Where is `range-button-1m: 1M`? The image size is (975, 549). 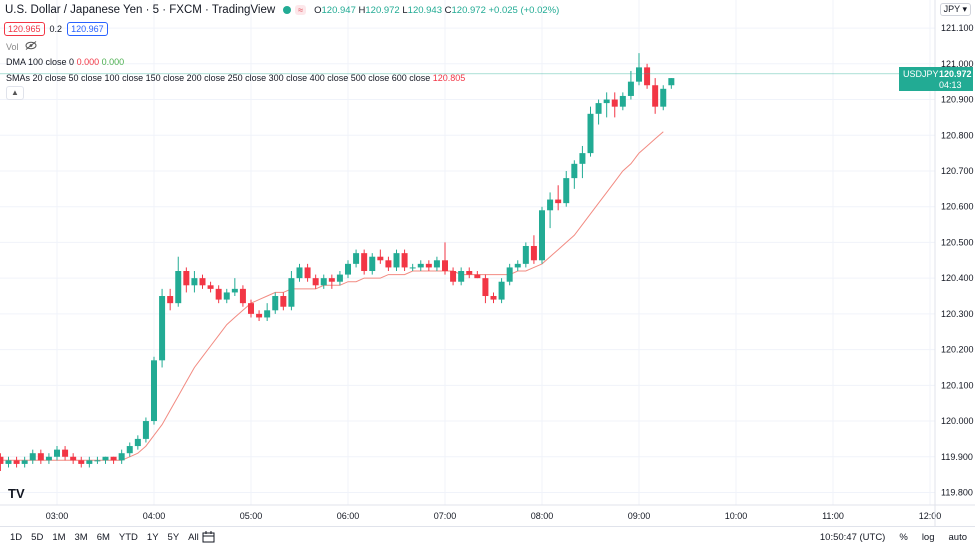
range-button-1m: 1M is located at coordinates (59, 537).